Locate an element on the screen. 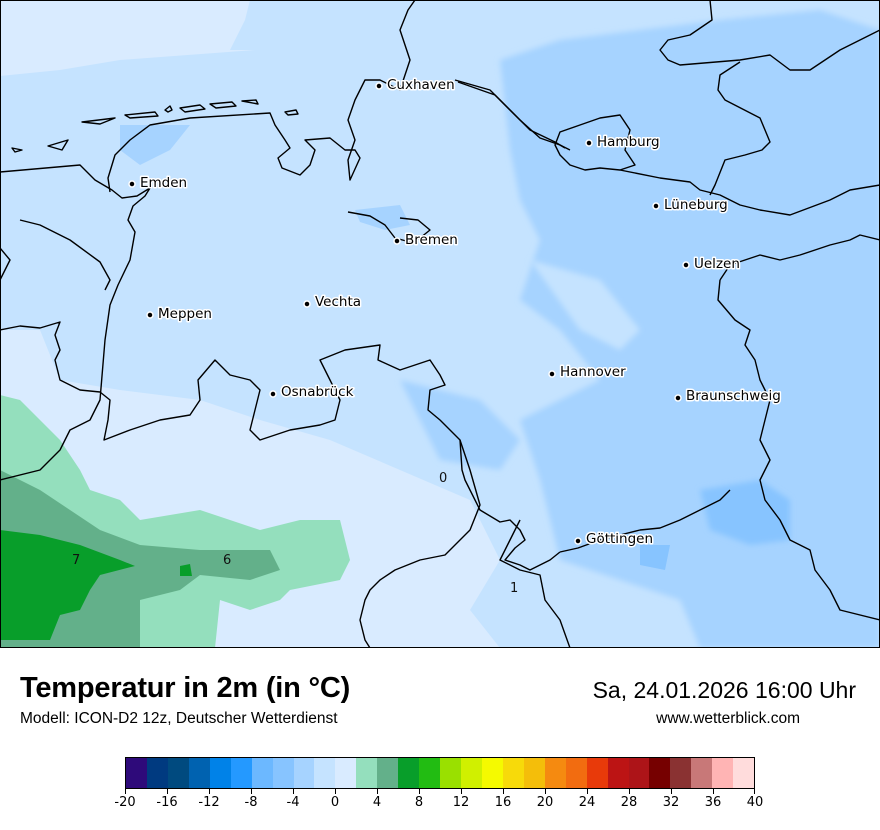 Image resolution: width=880 pixels, height=830 pixels. valid-datetime: Sa, 24.01.2026 16:00 Uhr is located at coordinates (724, 690).